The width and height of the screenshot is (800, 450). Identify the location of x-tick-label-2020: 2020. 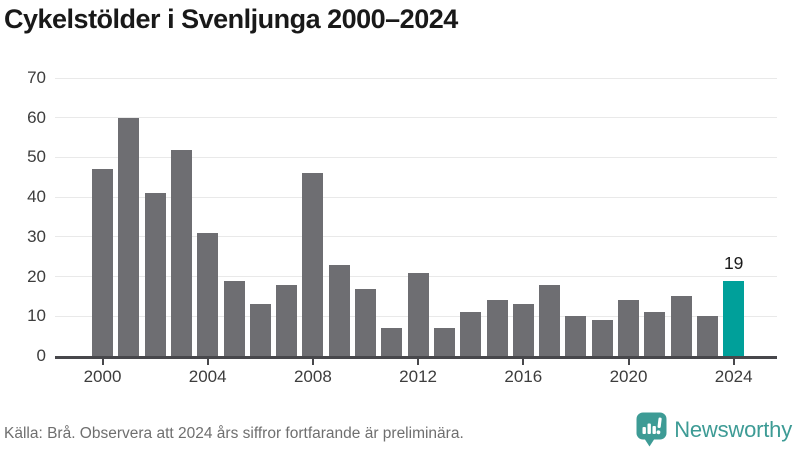
(628, 376).